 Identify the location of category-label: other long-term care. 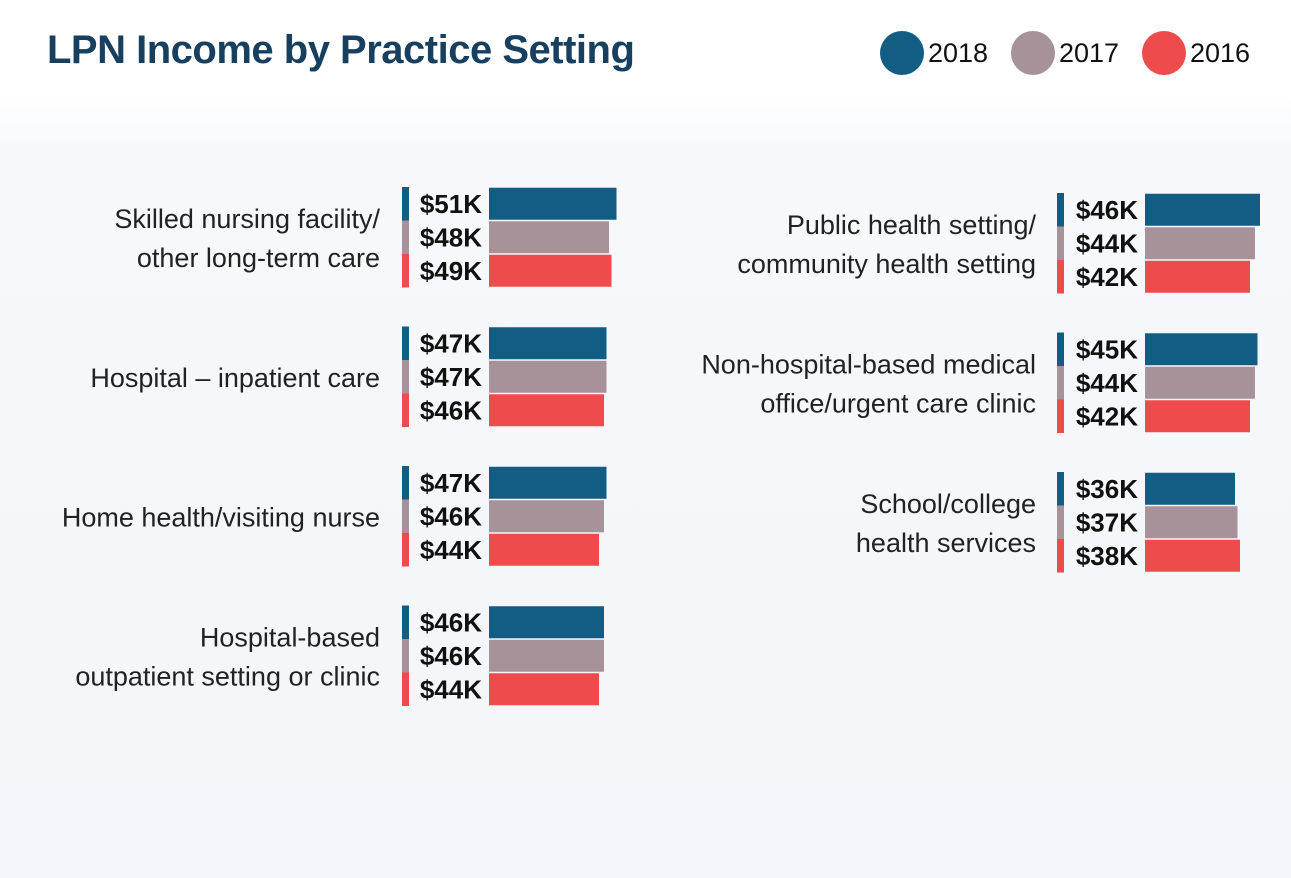
(258, 258).